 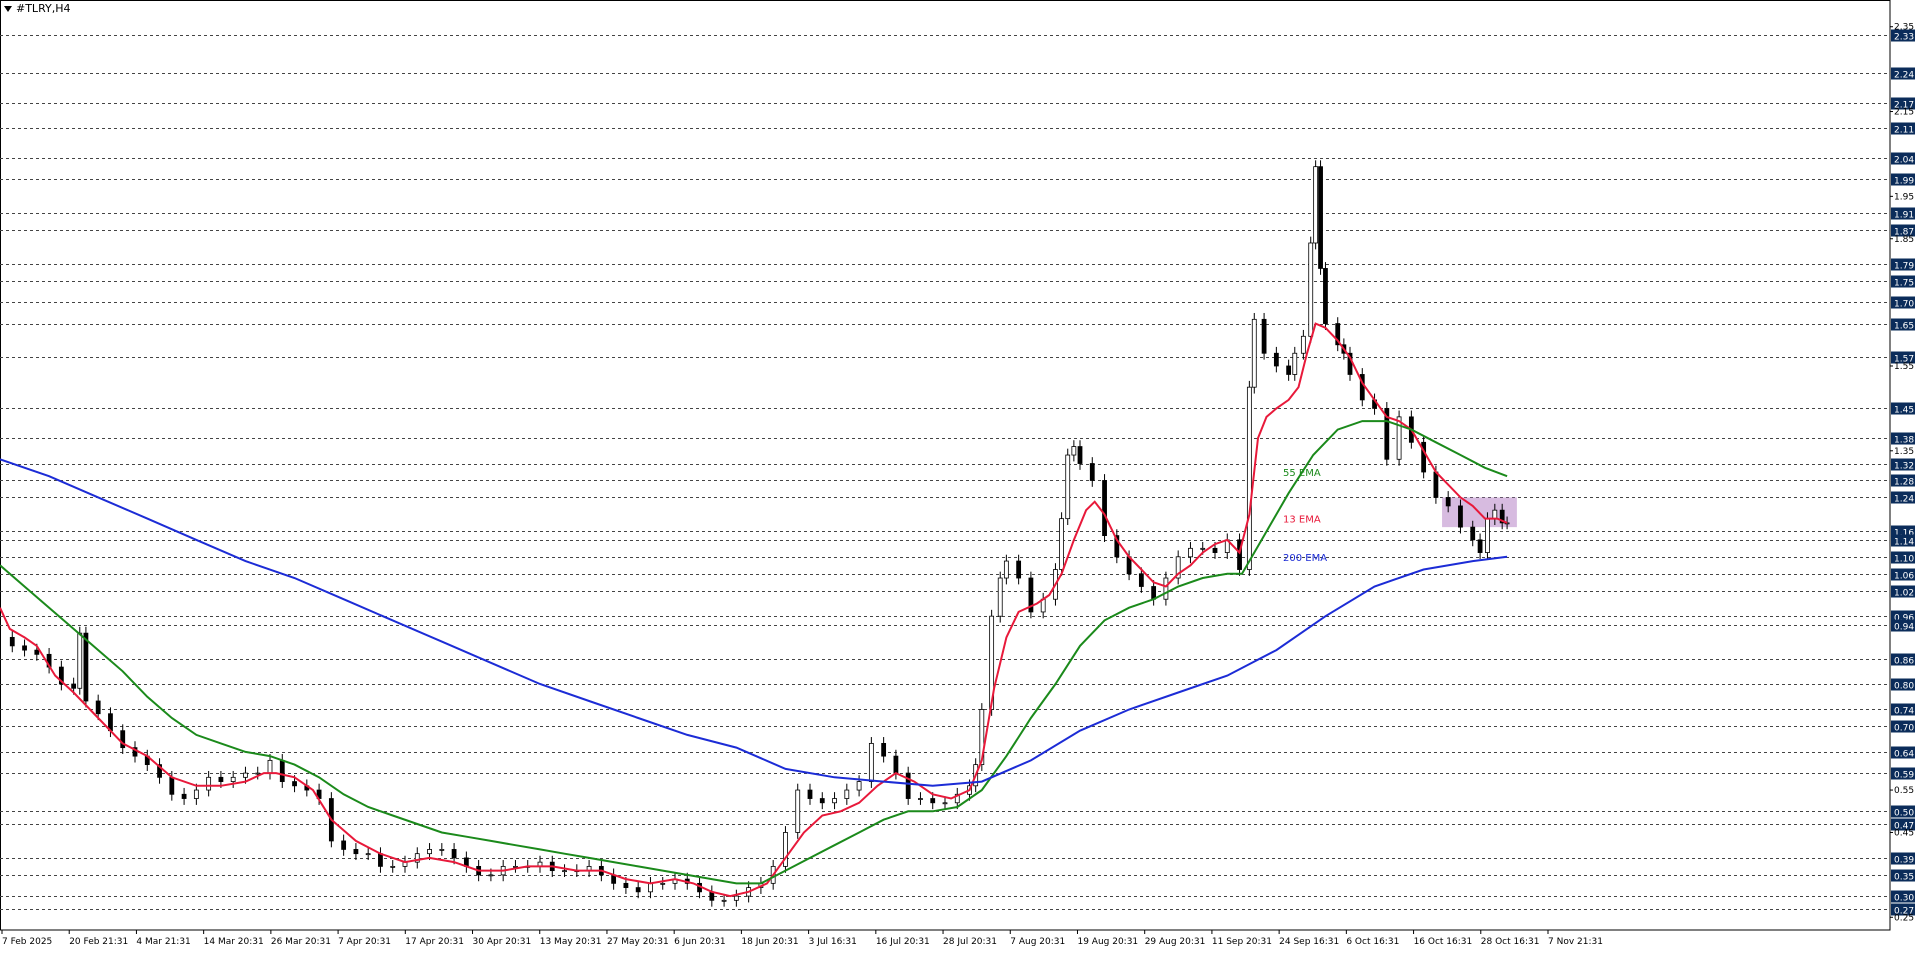 What do you see at coordinates (1904, 483) in the screenshot?
I see `price-label: 1.28` at bounding box center [1904, 483].